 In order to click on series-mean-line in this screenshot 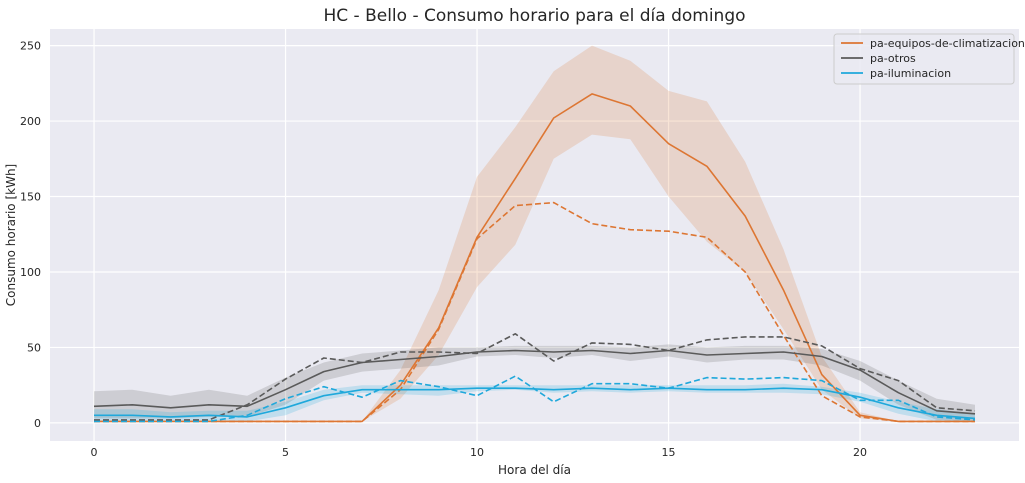, I will do `click(534, 382)`.